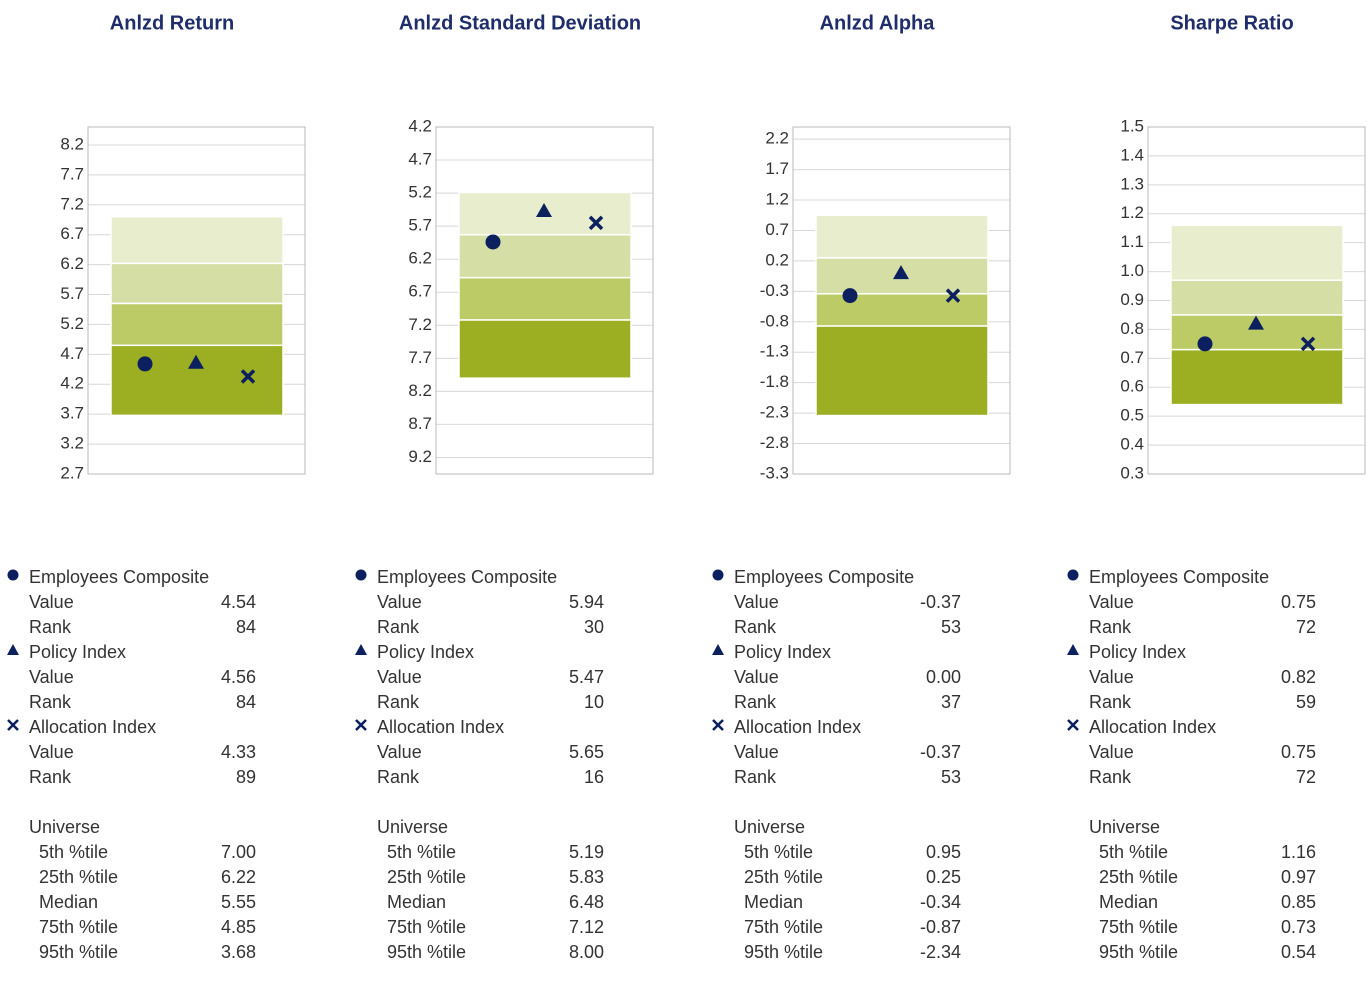  I want to click on y-tick-label: 7.7, so click(420, 357).